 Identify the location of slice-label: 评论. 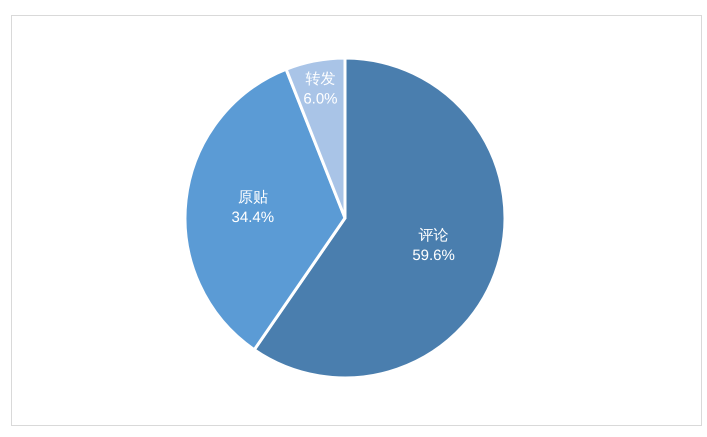
(433, 235).